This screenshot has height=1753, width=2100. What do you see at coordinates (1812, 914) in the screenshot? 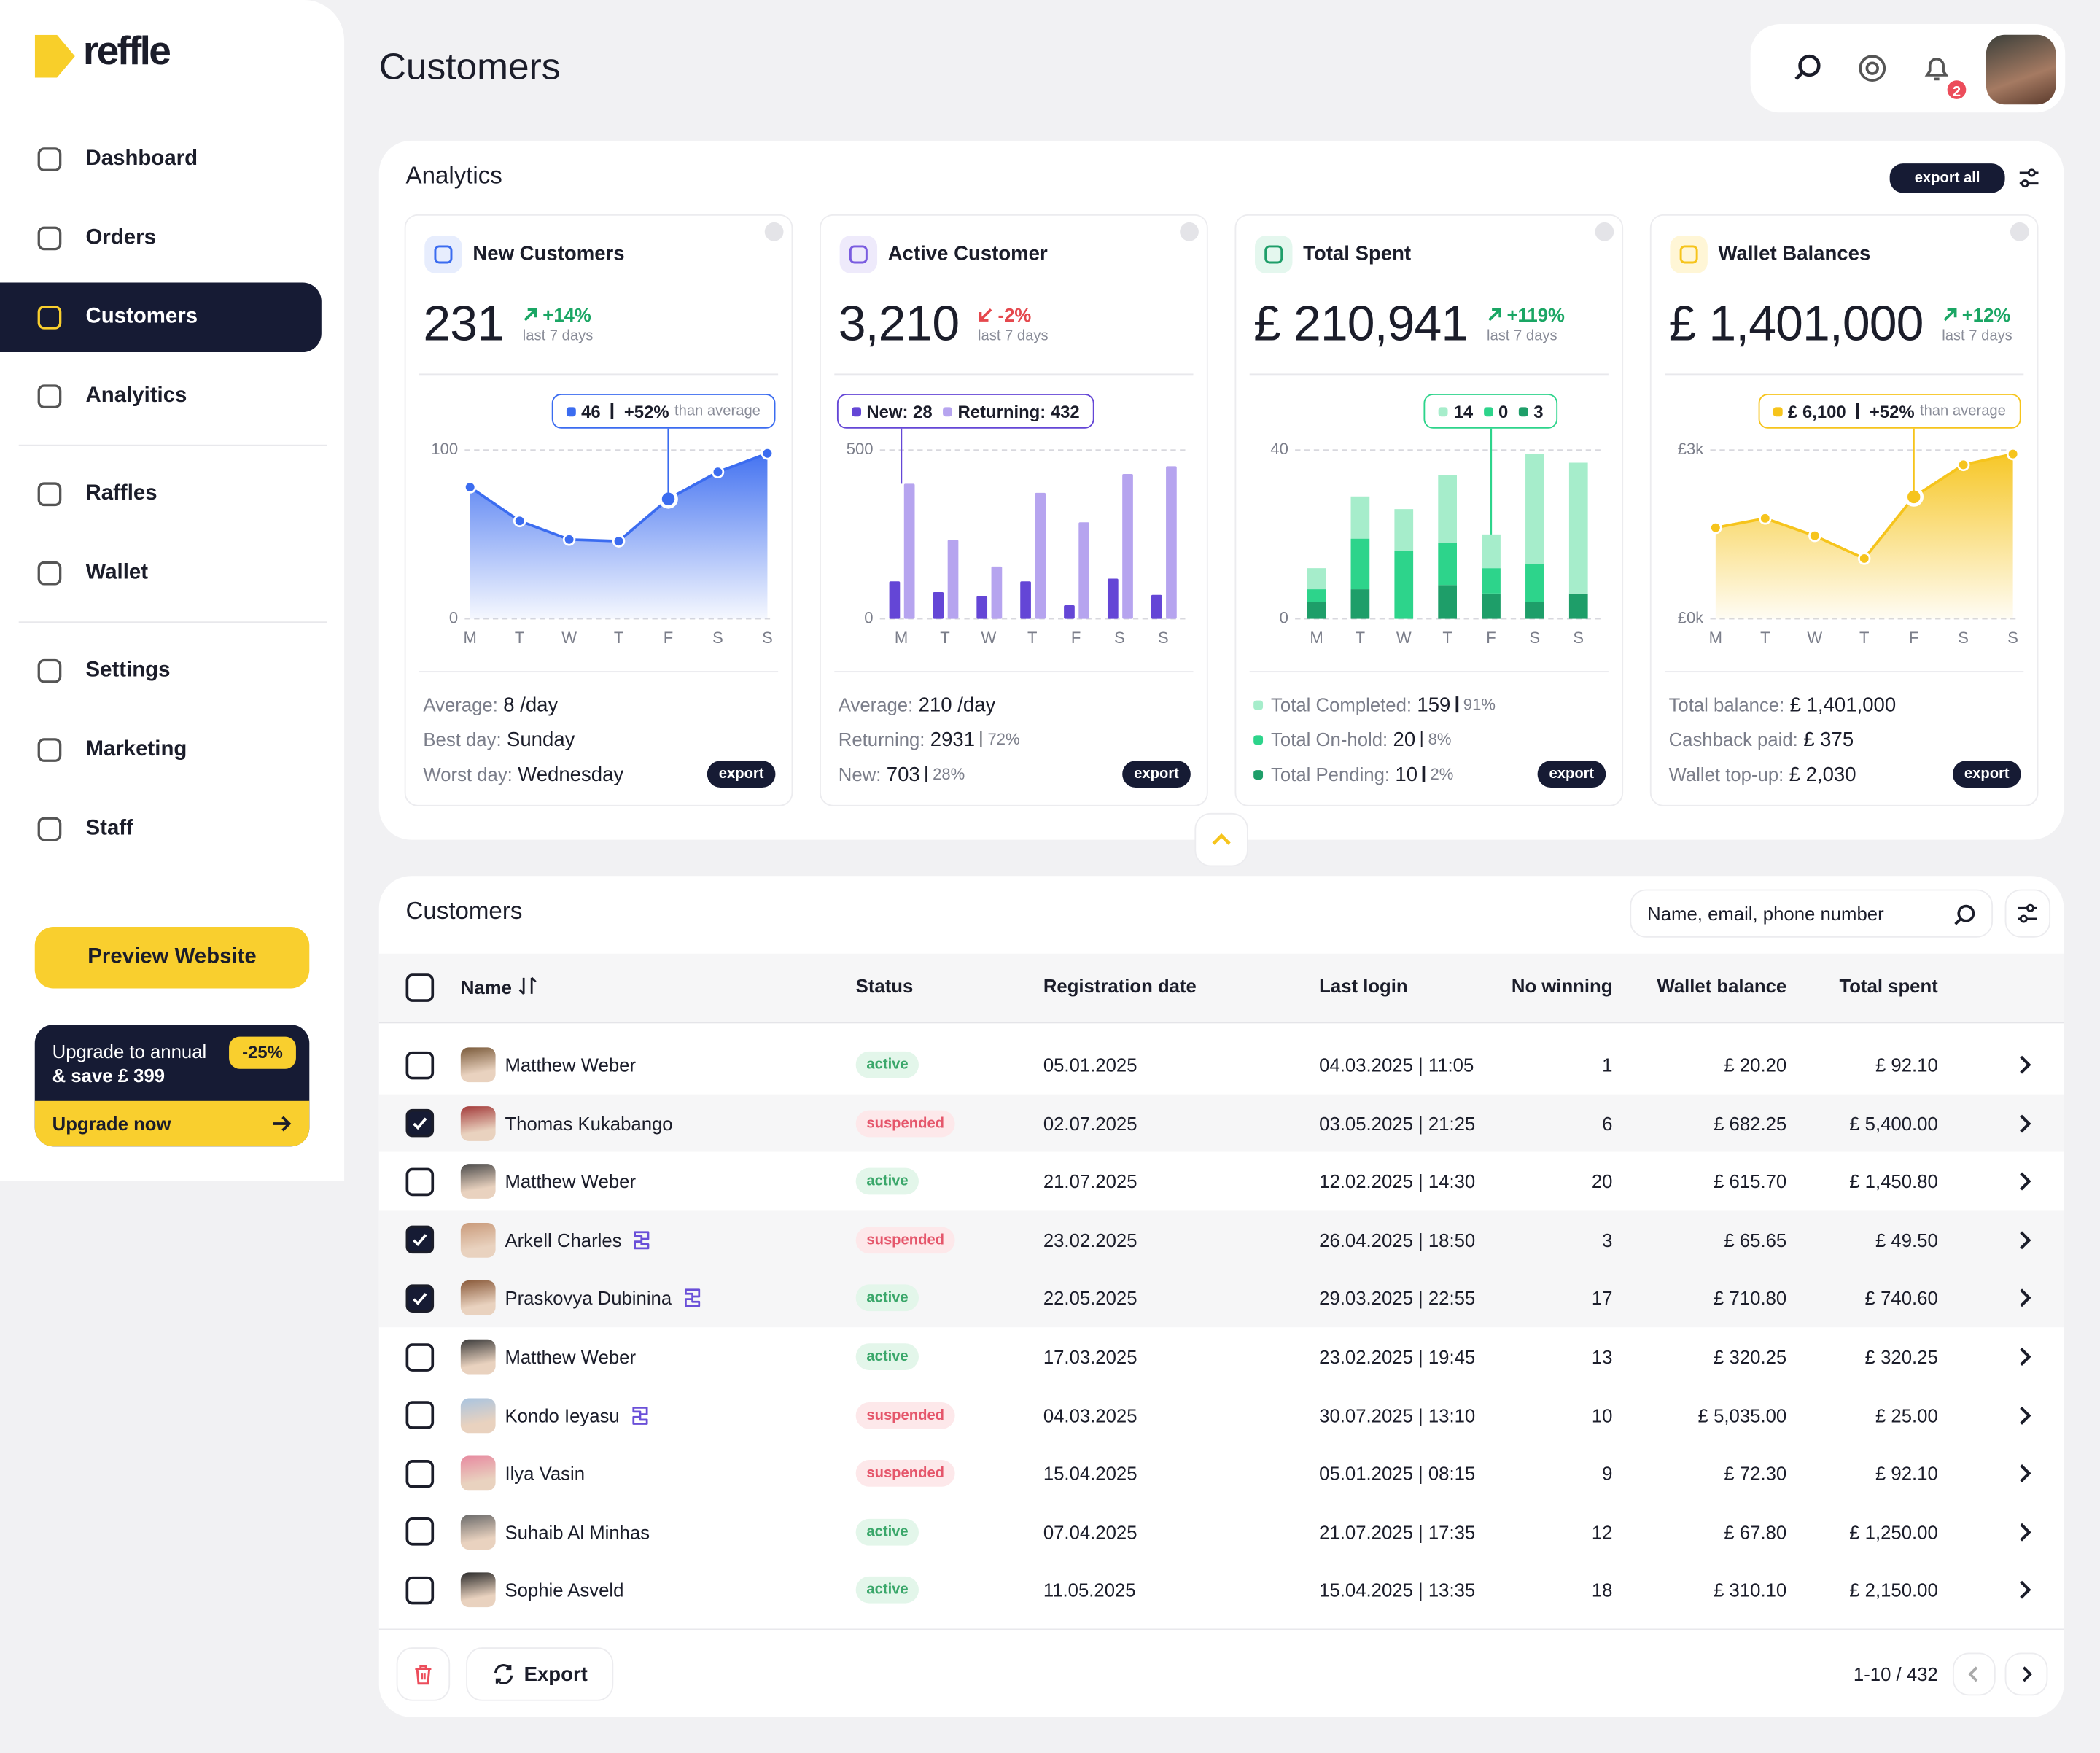
I see `search-box: Name, email, phone number` at bounding box center [1812, 914].